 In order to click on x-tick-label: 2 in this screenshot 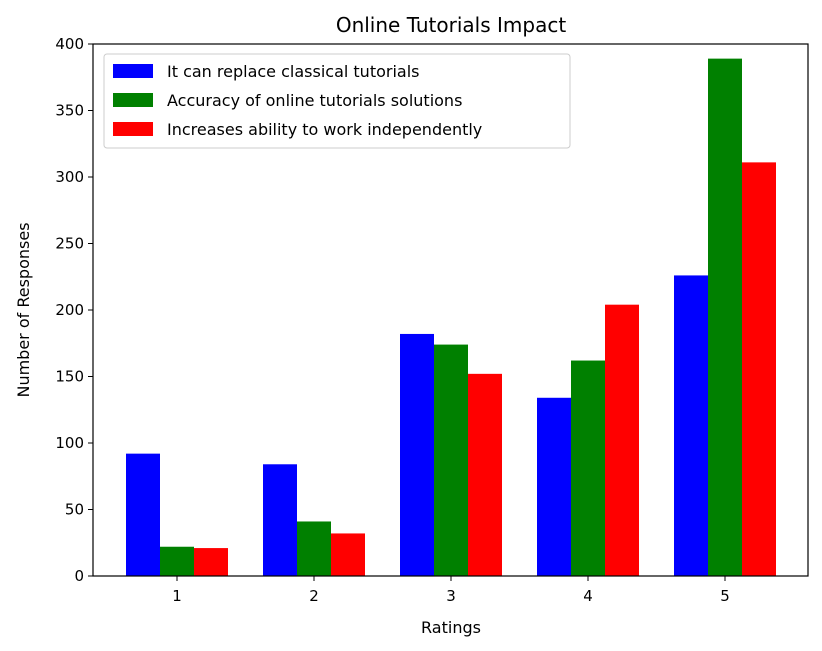, I will do `click(314, 596)`.